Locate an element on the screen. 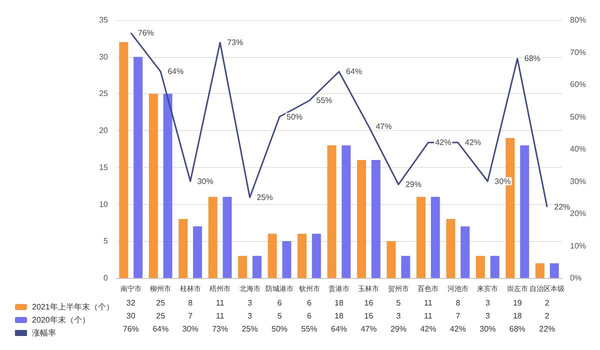  y2-tick-label: 80% is located at coordinates (578, 20).